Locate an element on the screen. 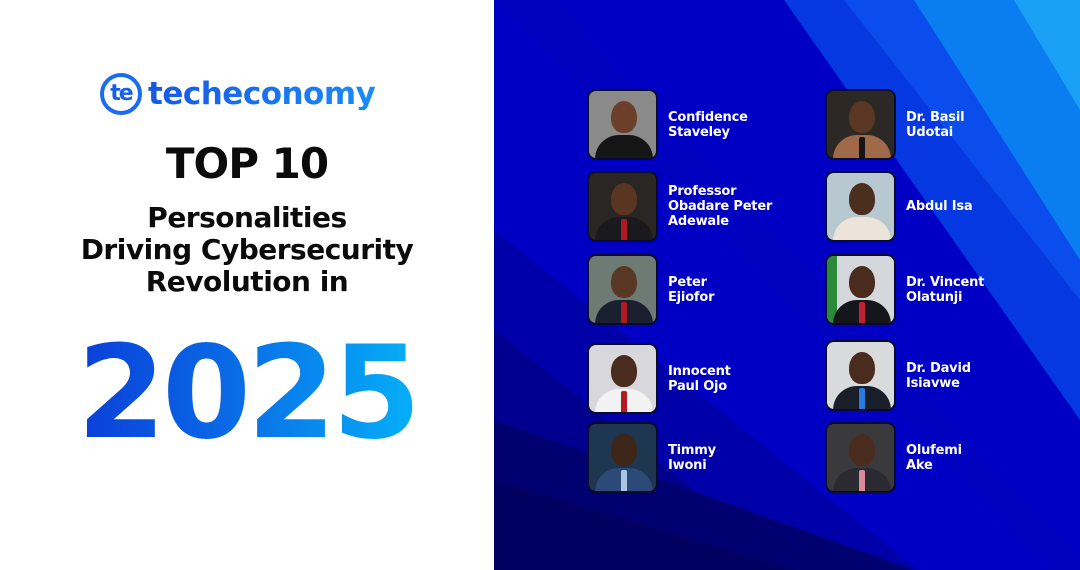 This screenshot has height=570, width=1080. person-card: Olufemi Ake is located at coordinates (893, 457).